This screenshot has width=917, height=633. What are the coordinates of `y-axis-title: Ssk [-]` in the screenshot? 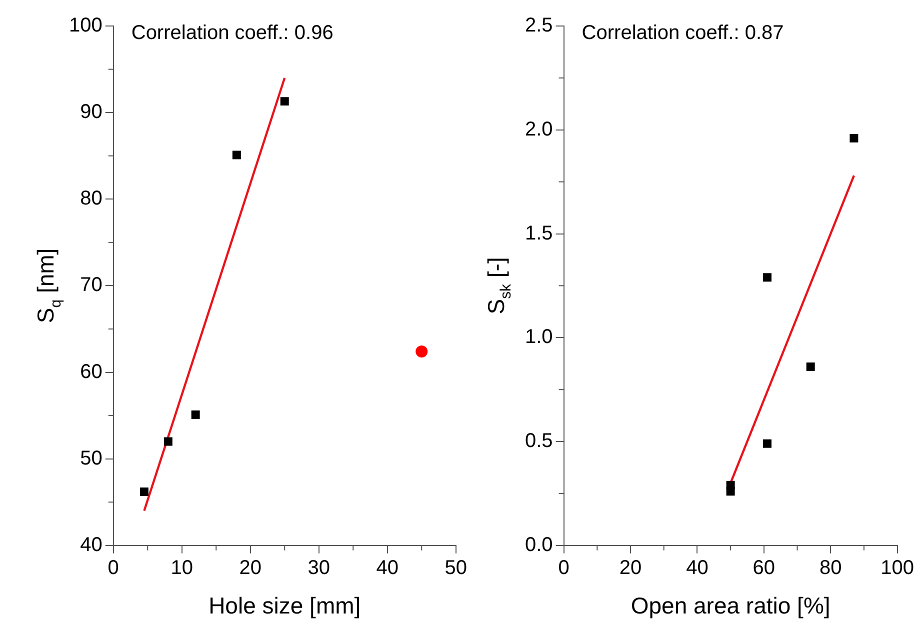 It's located at (498, 285).